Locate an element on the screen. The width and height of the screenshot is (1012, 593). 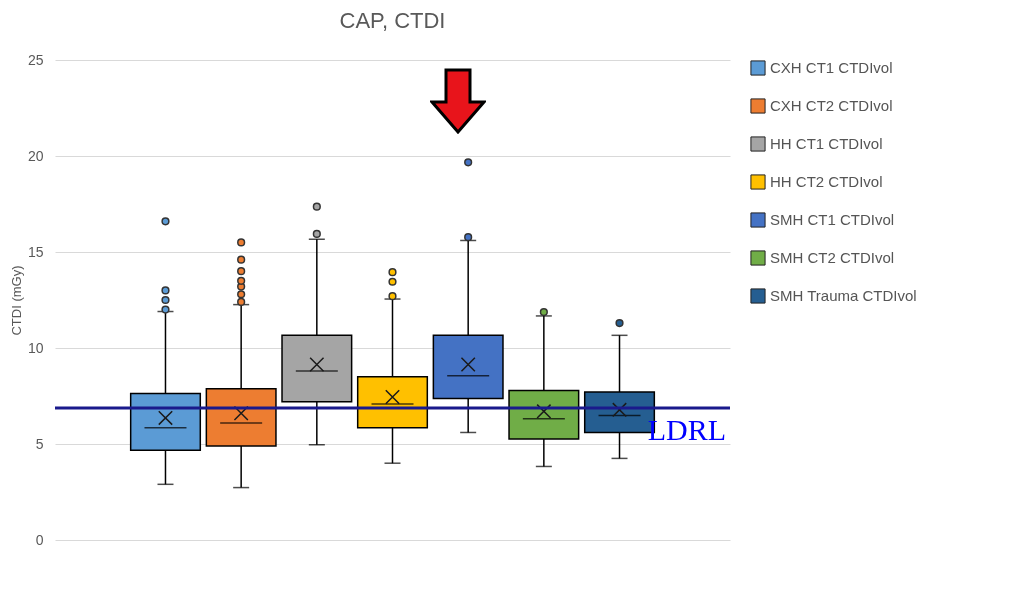
legend-label: SMH Trauma CTDIvol is located at coordinates (843, 295).